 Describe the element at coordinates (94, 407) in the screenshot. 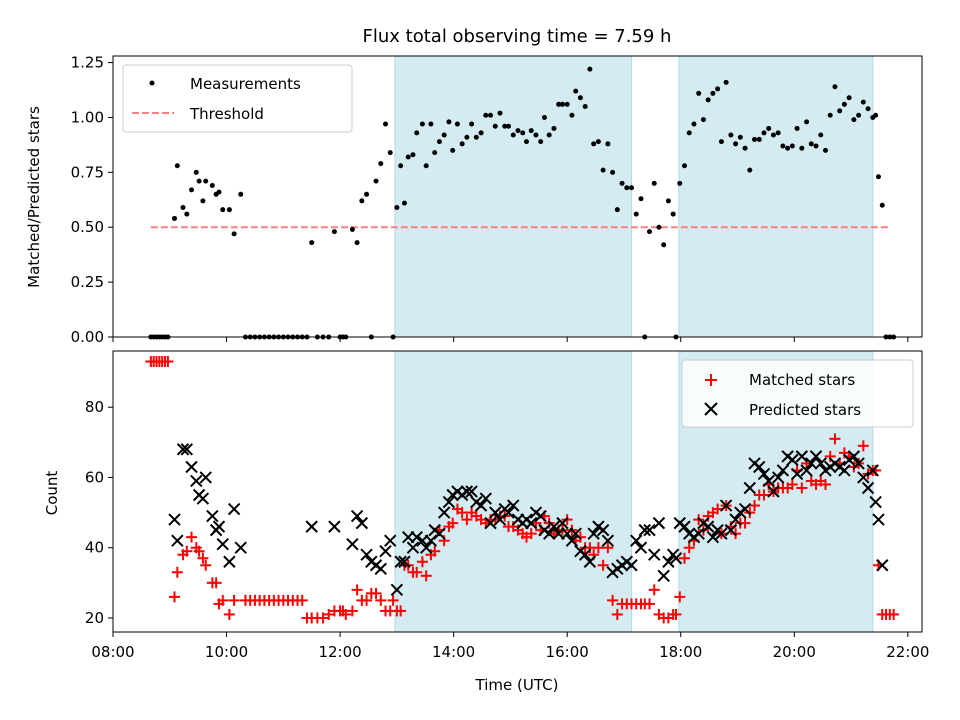

I see `y-tick-label: 80` at that location.